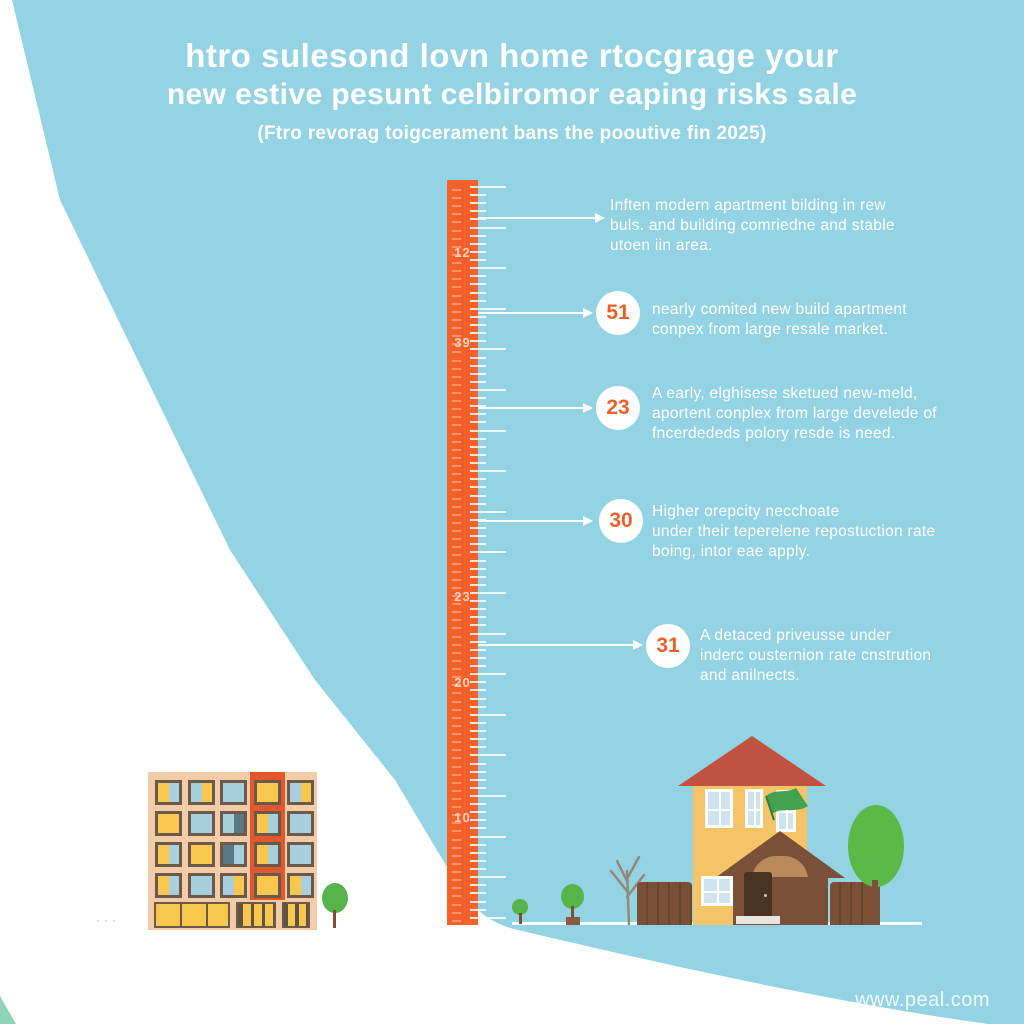 The width and height of the screenshot is (1024, 1024). Describe the element at coordinates (875, 902) in the screenshot. I see `big-tree-trunk` at that location.